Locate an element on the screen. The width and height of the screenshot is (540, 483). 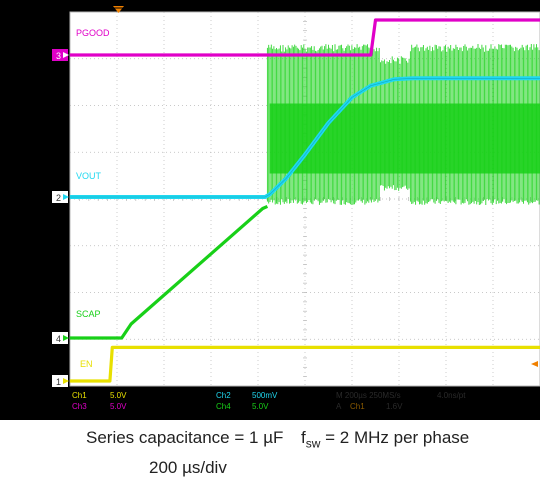
caption-fsw-f: f is located at coordinates (303, 437).